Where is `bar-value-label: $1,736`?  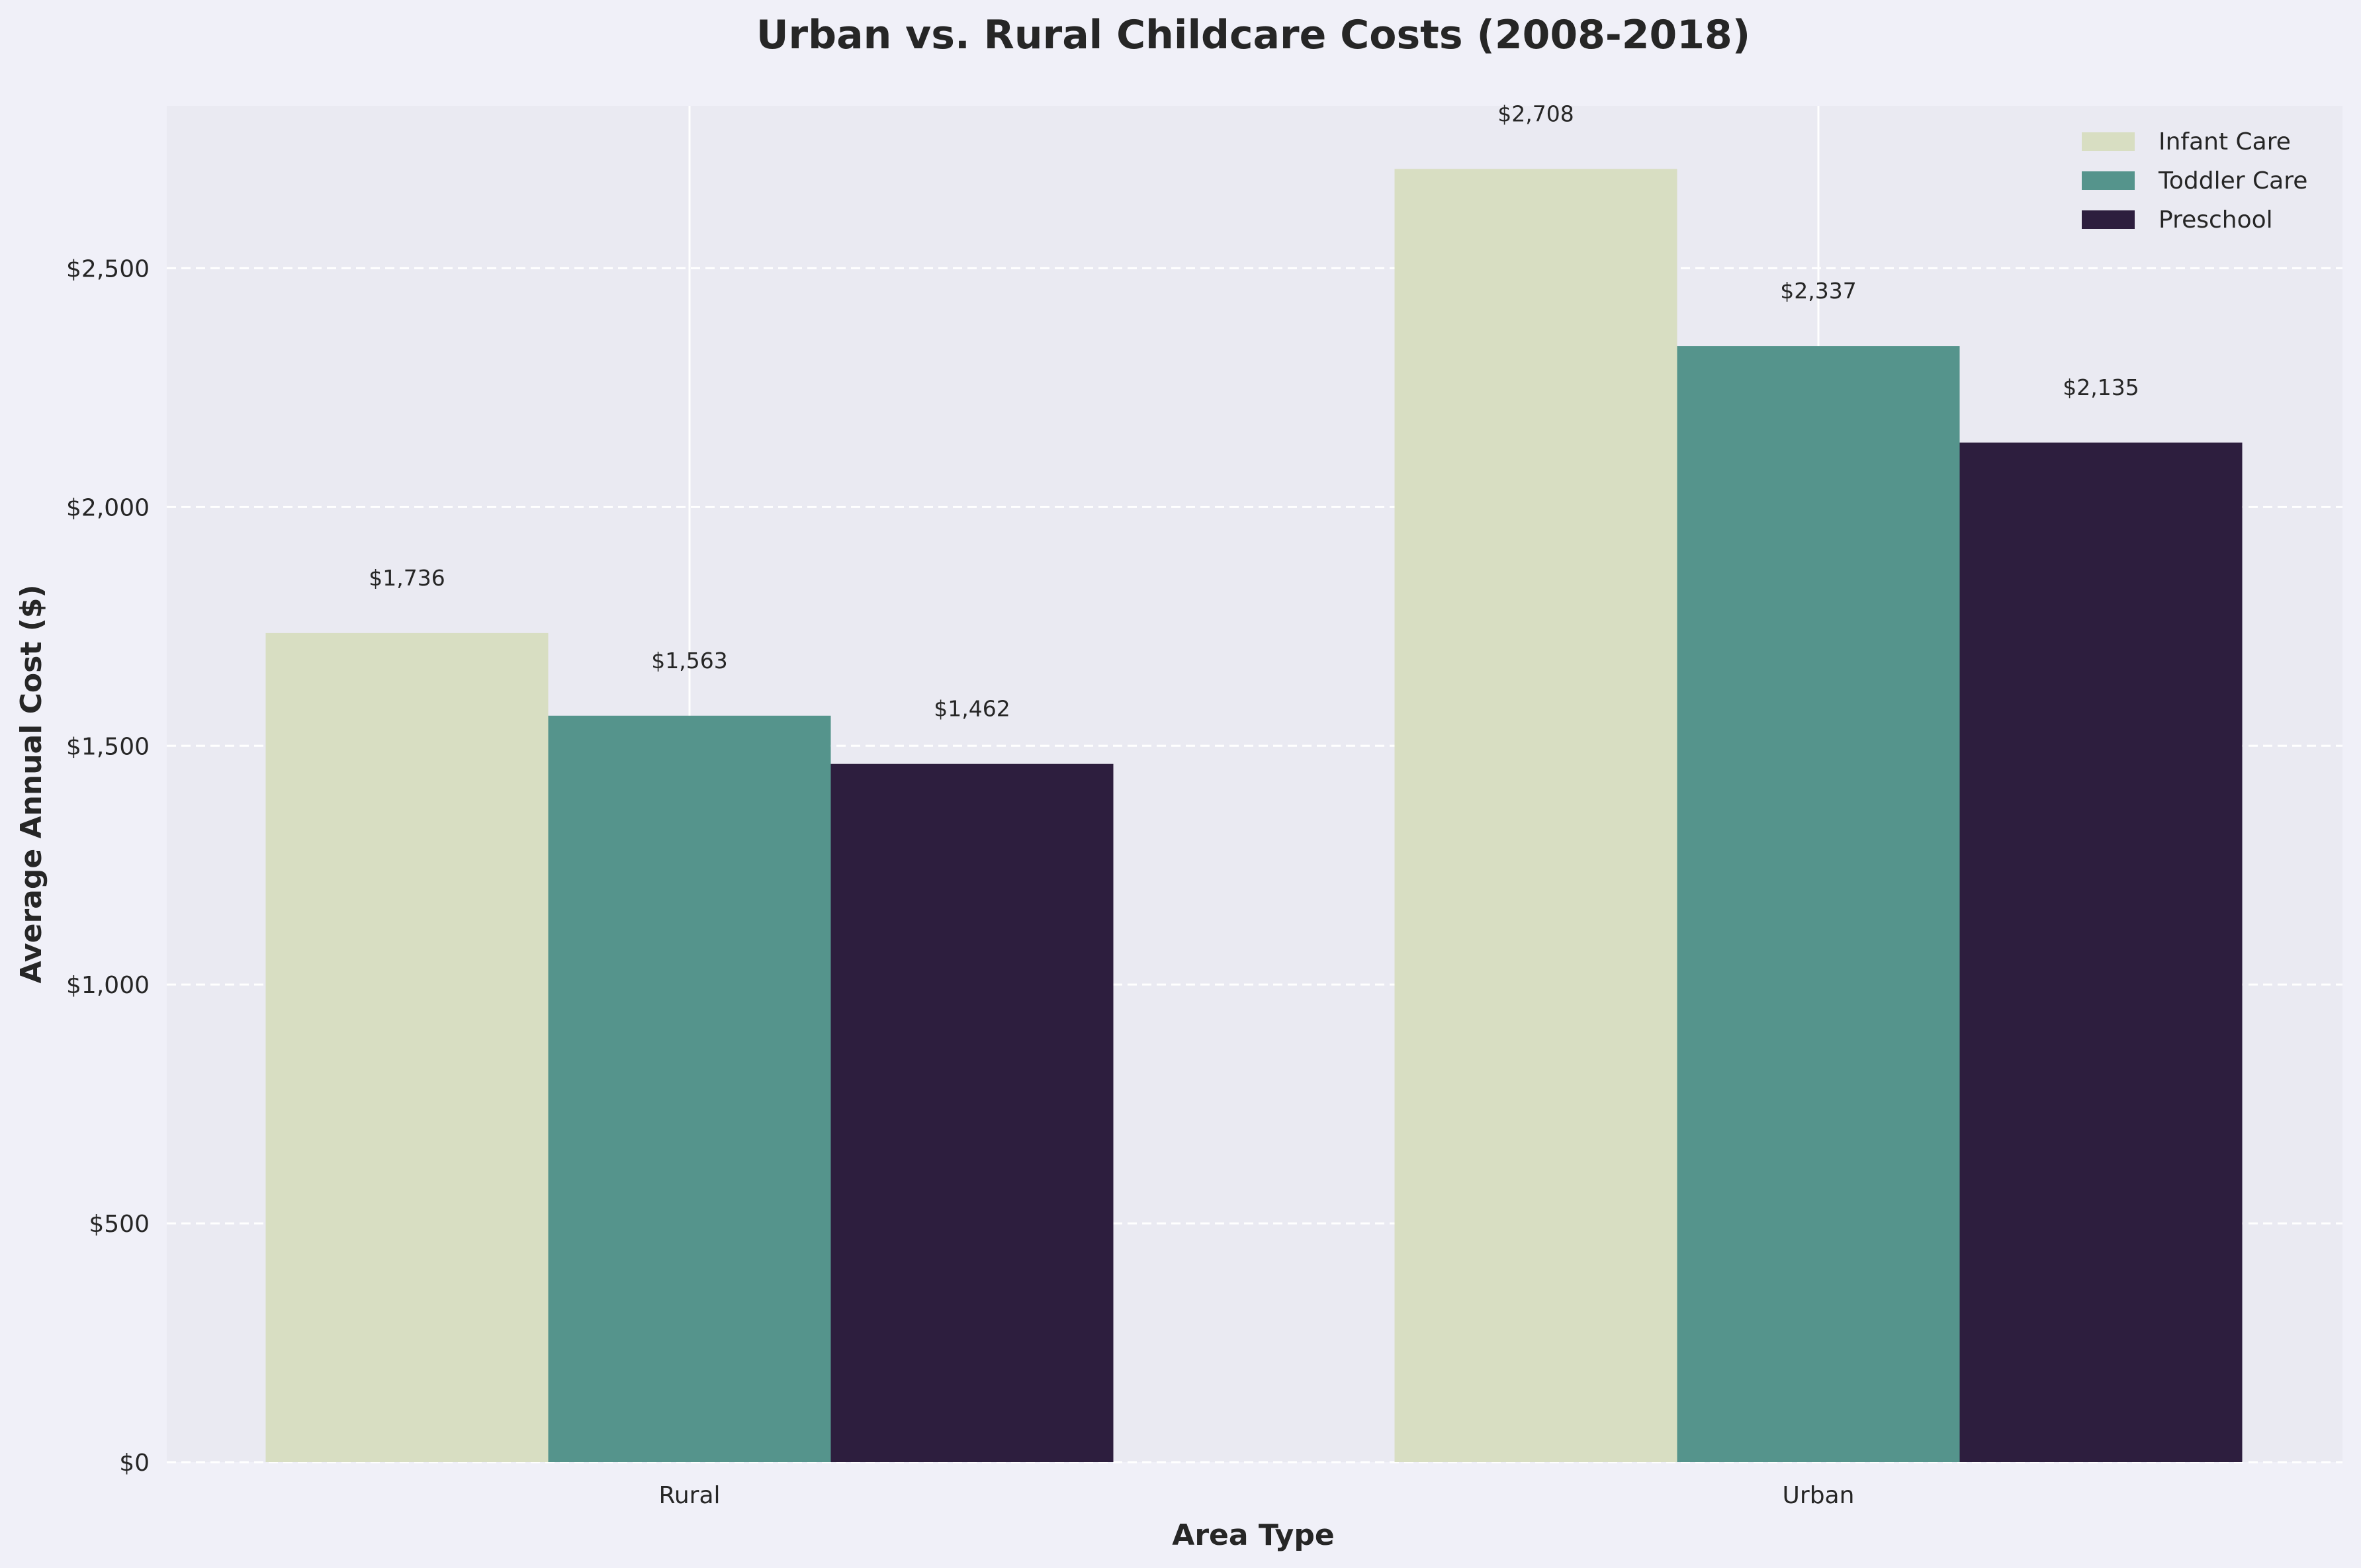
bar-value-label: $1,736 is located at coordinates (407, 578).